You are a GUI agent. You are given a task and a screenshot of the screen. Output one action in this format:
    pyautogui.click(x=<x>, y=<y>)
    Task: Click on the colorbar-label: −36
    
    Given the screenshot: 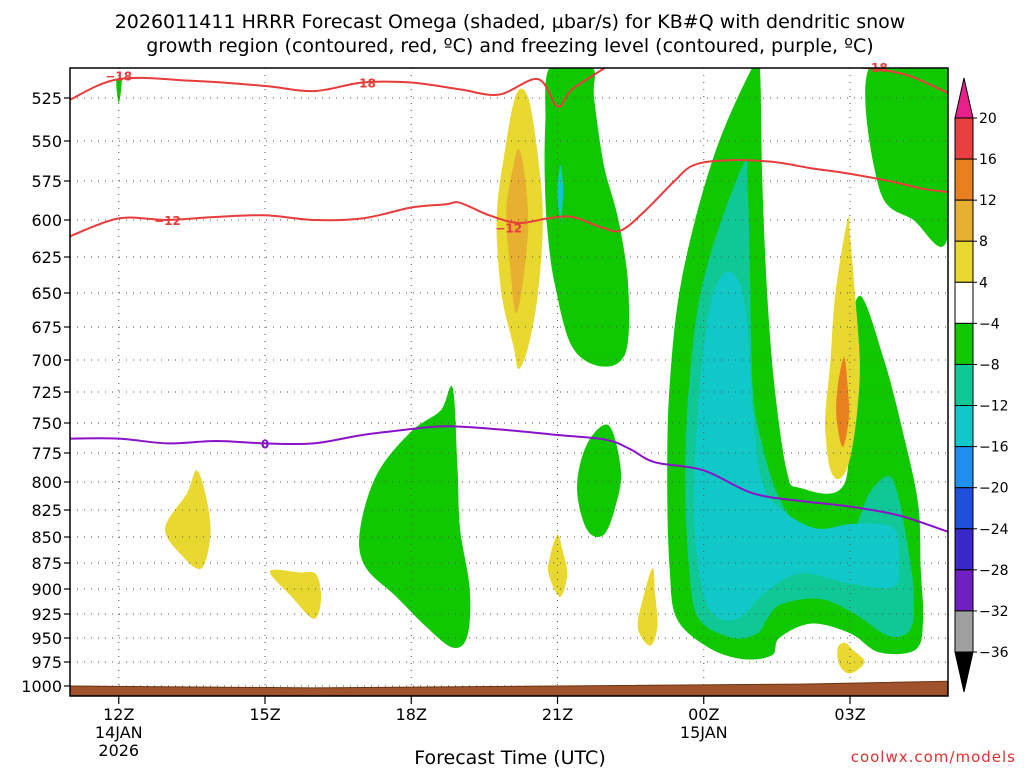 What is the action you would take?
    pyautogui.click(x=994, y=653)
    